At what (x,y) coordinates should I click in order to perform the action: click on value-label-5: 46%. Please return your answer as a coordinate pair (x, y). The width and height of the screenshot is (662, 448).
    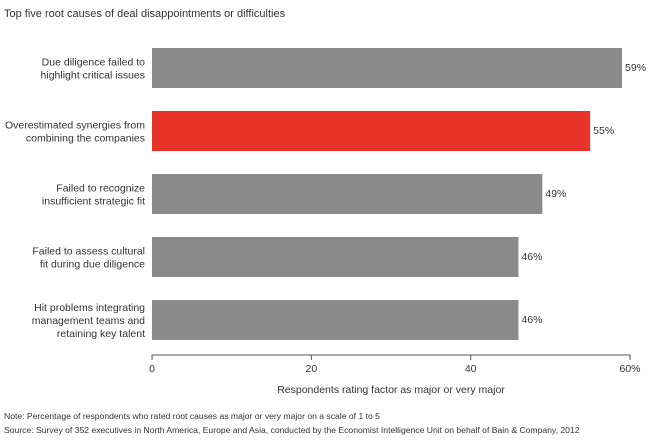
    Looking at the image, I should click on (531, 320).